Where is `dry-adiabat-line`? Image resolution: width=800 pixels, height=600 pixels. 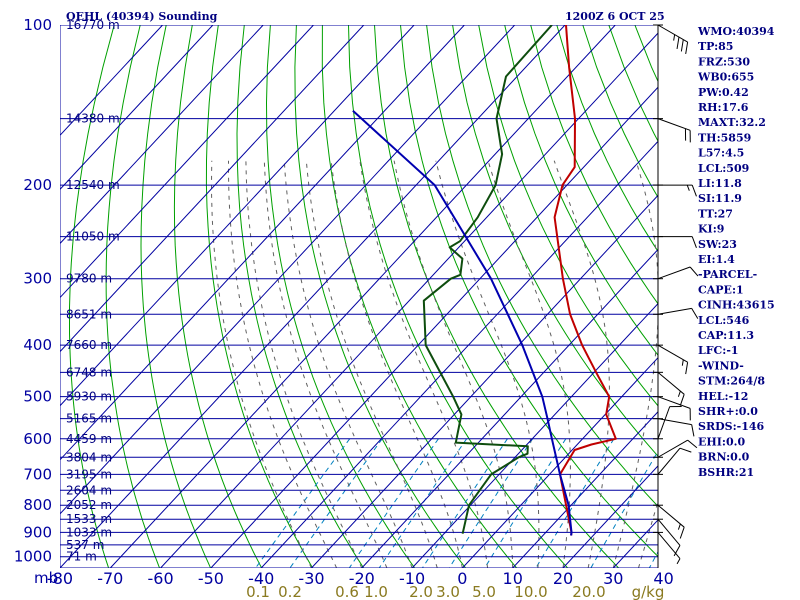 dry-adiabat-line is located at coordinates (568, 216).